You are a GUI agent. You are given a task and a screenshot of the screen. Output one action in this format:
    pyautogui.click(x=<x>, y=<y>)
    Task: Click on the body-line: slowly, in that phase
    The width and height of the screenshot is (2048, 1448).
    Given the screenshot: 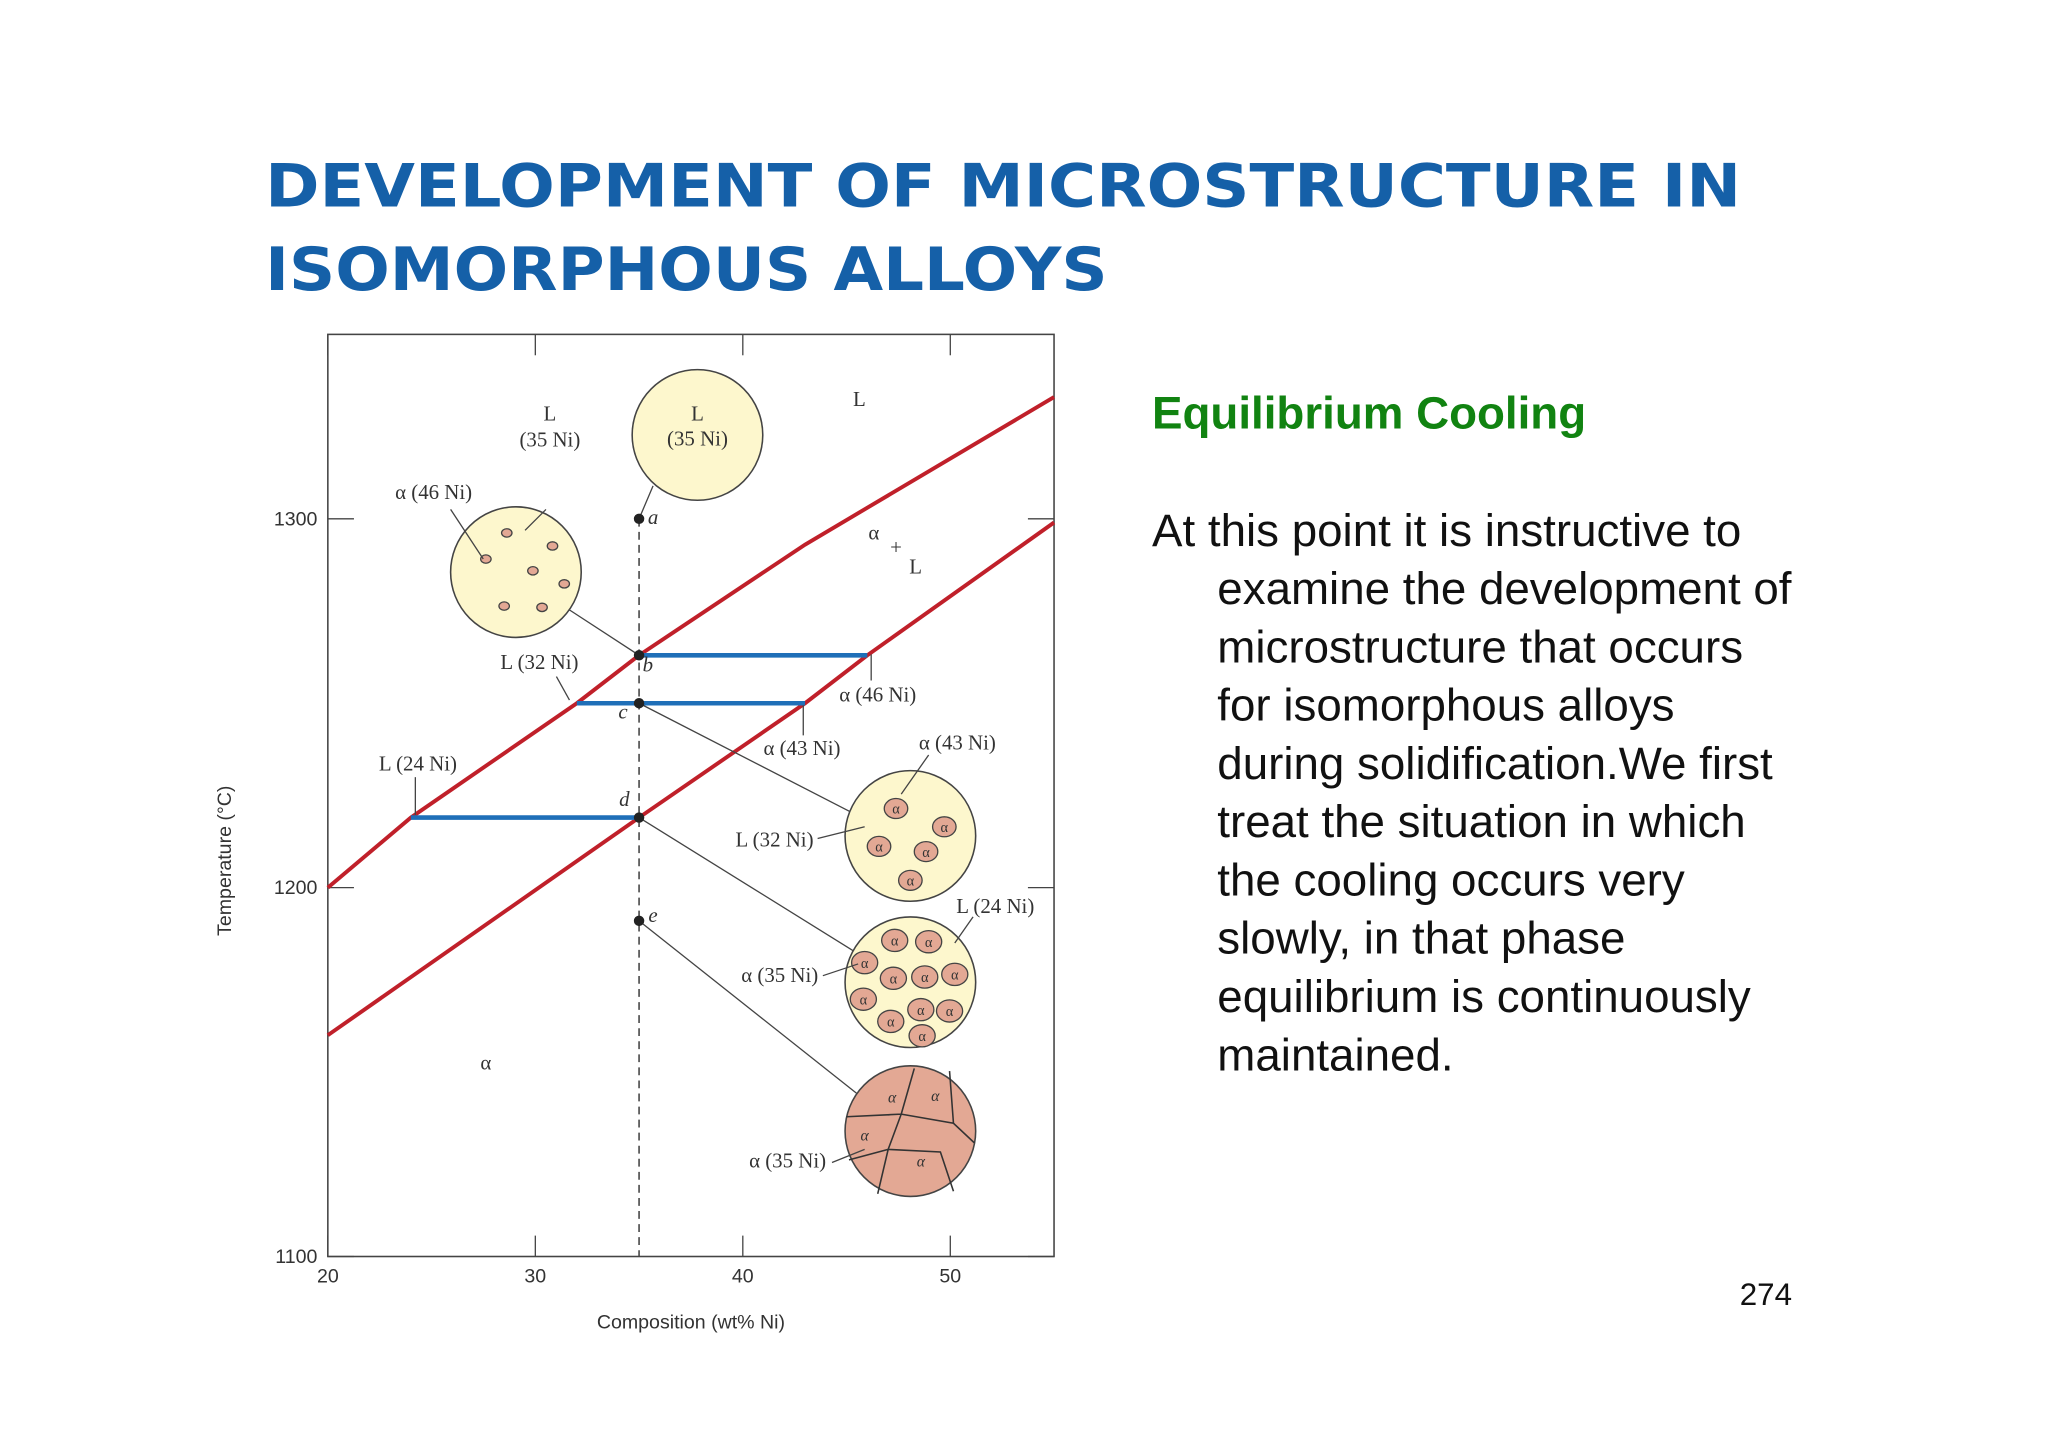 What is the action you would take?
    pyautogui.click(x=1421, y=938)
    